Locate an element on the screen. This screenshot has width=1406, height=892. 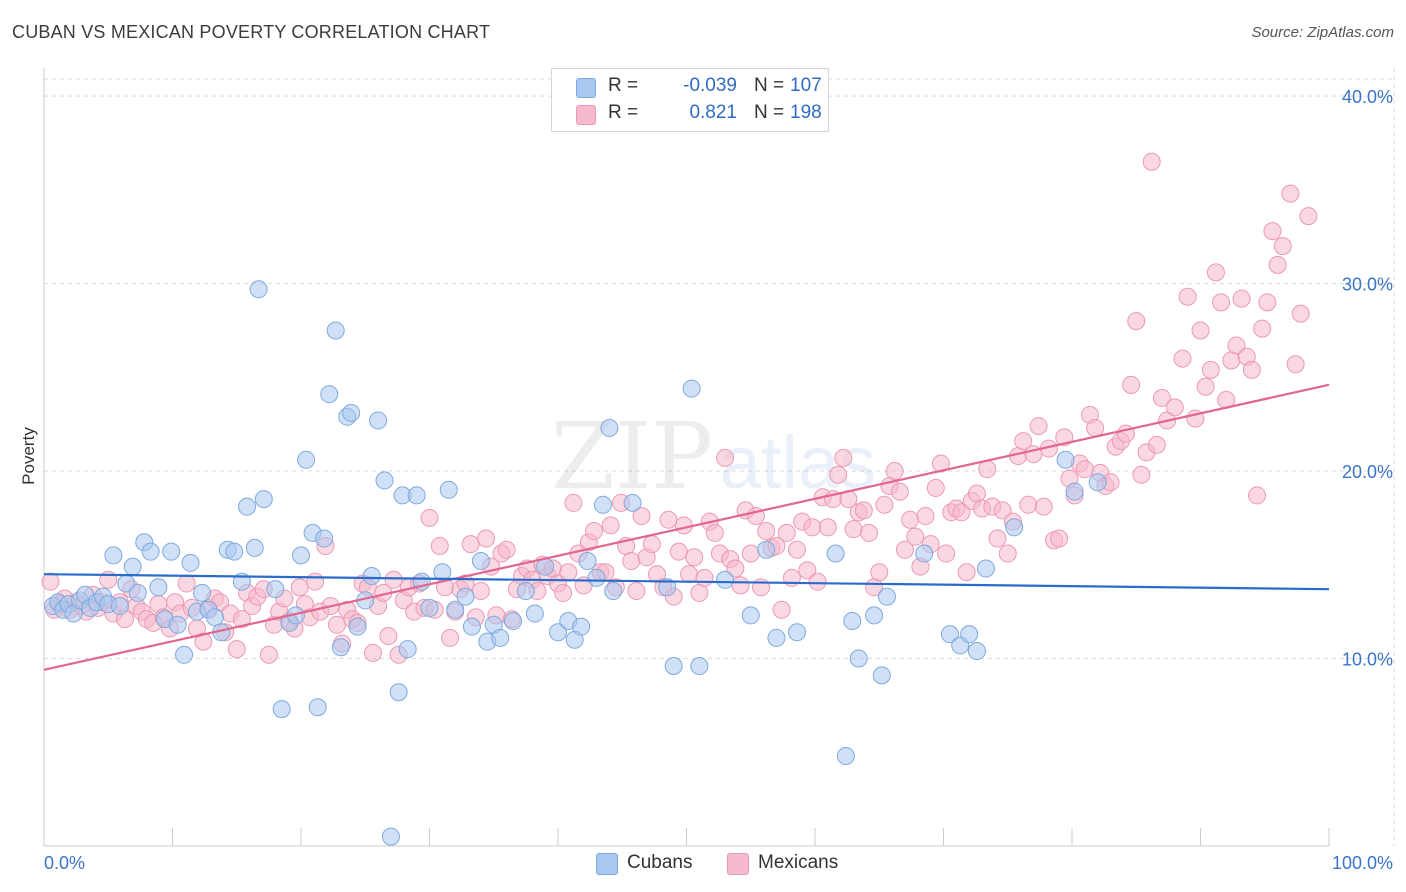
n-value: 198 is located at coordinates (806, 112).